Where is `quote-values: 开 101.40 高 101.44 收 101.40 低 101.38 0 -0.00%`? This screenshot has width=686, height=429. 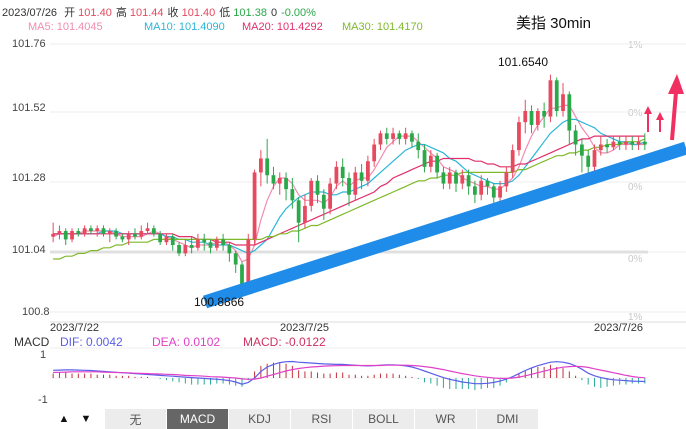 quote-values: 开 101.40 高 101.44 收 101.40 低 101.38 0 -0.00% is located at coordinates (188, 13).